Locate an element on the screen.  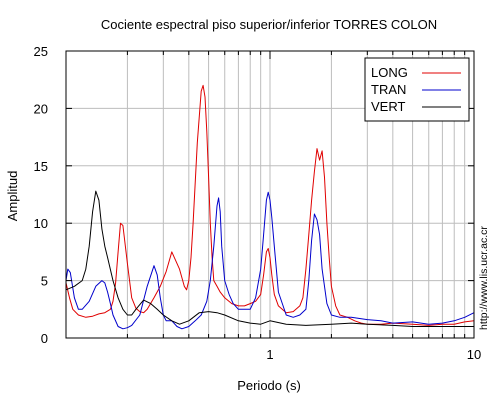
y-tick-label: 5 is located at coordinates (44, 281).